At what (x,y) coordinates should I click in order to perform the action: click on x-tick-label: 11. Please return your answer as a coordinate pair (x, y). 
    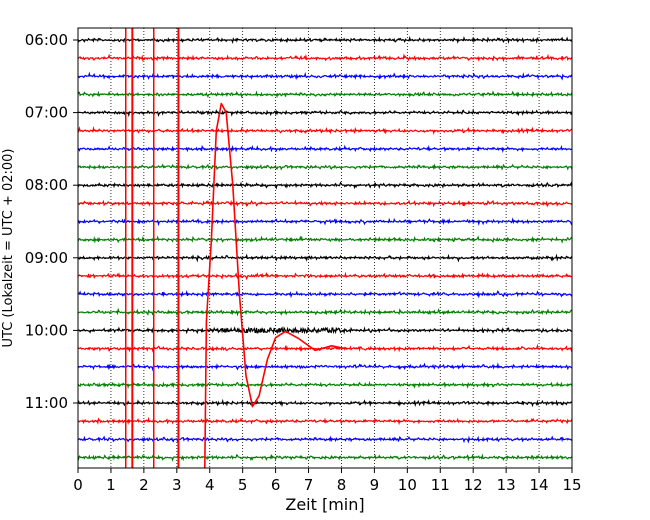
    Looking at the image, I should click on (440, 485).